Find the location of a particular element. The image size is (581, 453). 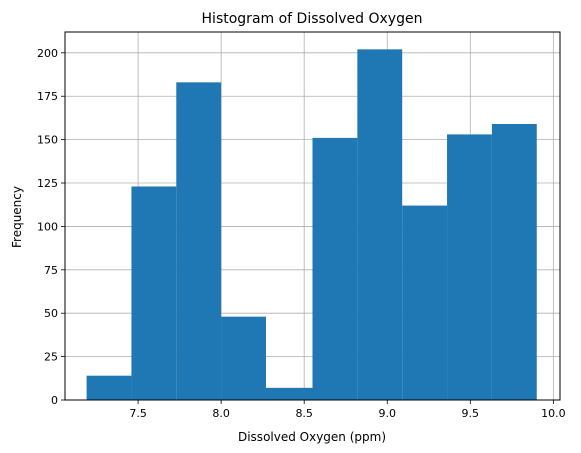

x-tick-label: 8.0 is located at coordinates (221, 413).